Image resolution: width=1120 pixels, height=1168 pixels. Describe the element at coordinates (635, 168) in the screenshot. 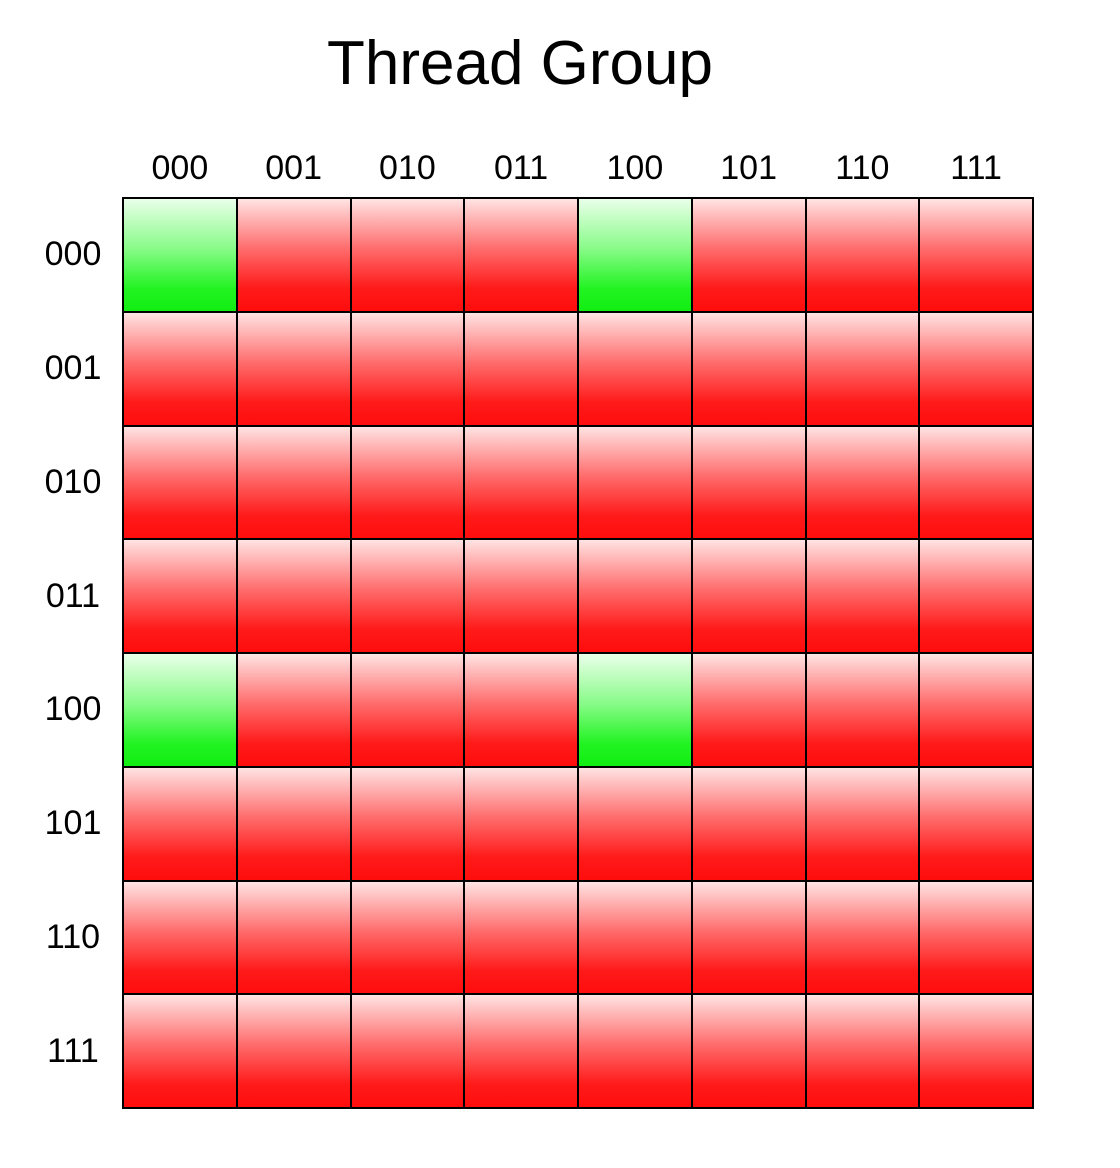

I see `column-label: 100` at that location.